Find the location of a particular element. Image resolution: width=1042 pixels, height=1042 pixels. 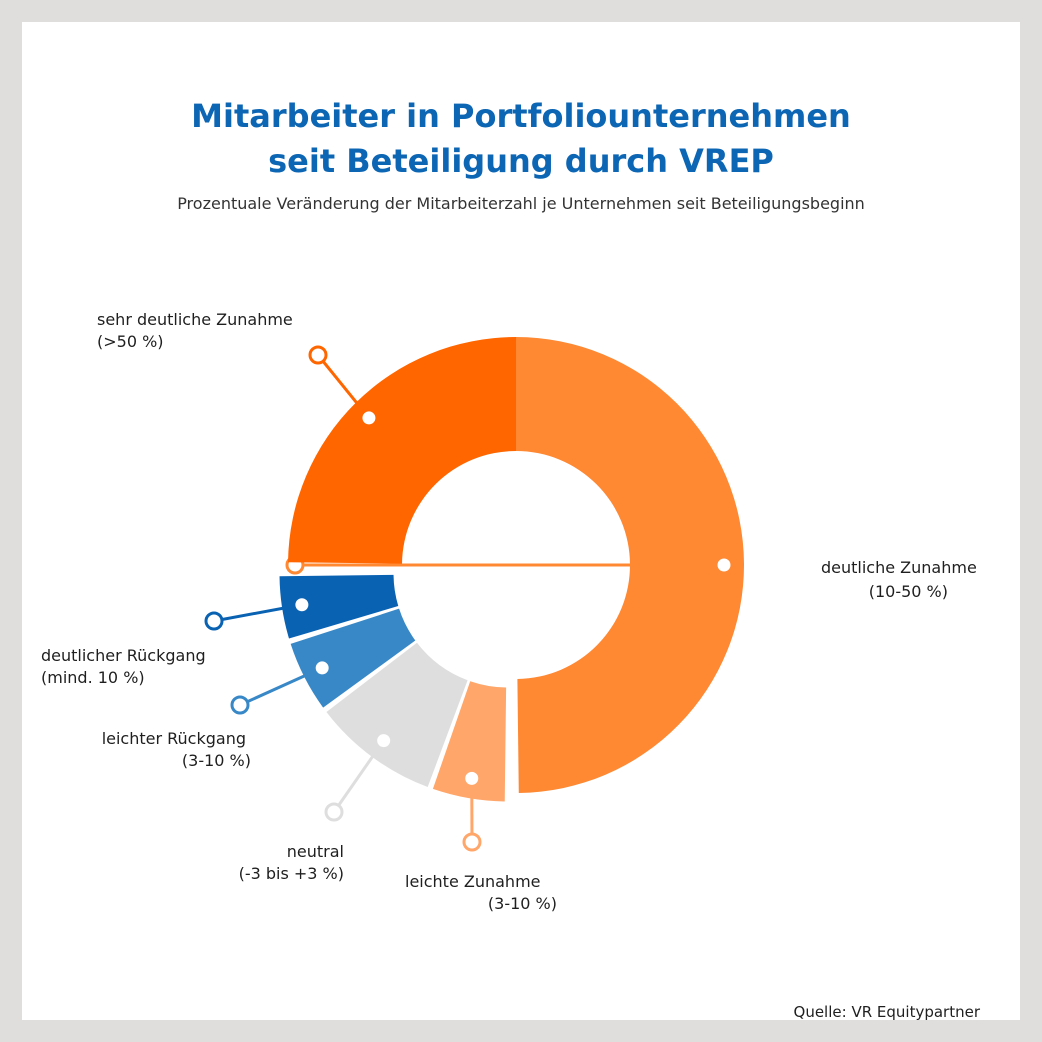

slice-leichter-rueckgang is located at coordinates (353, 658).